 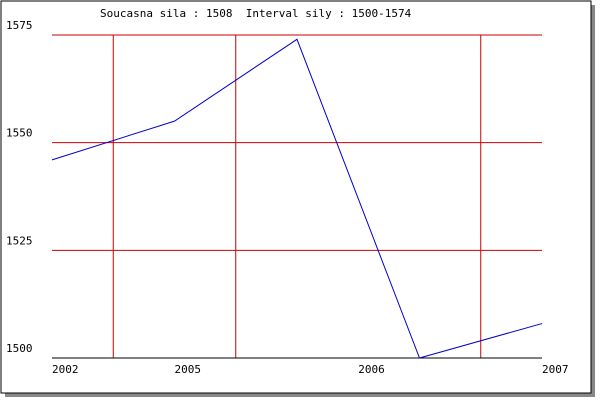 I want to click on y-tick-label: 1550, so click(x=19, y=133).